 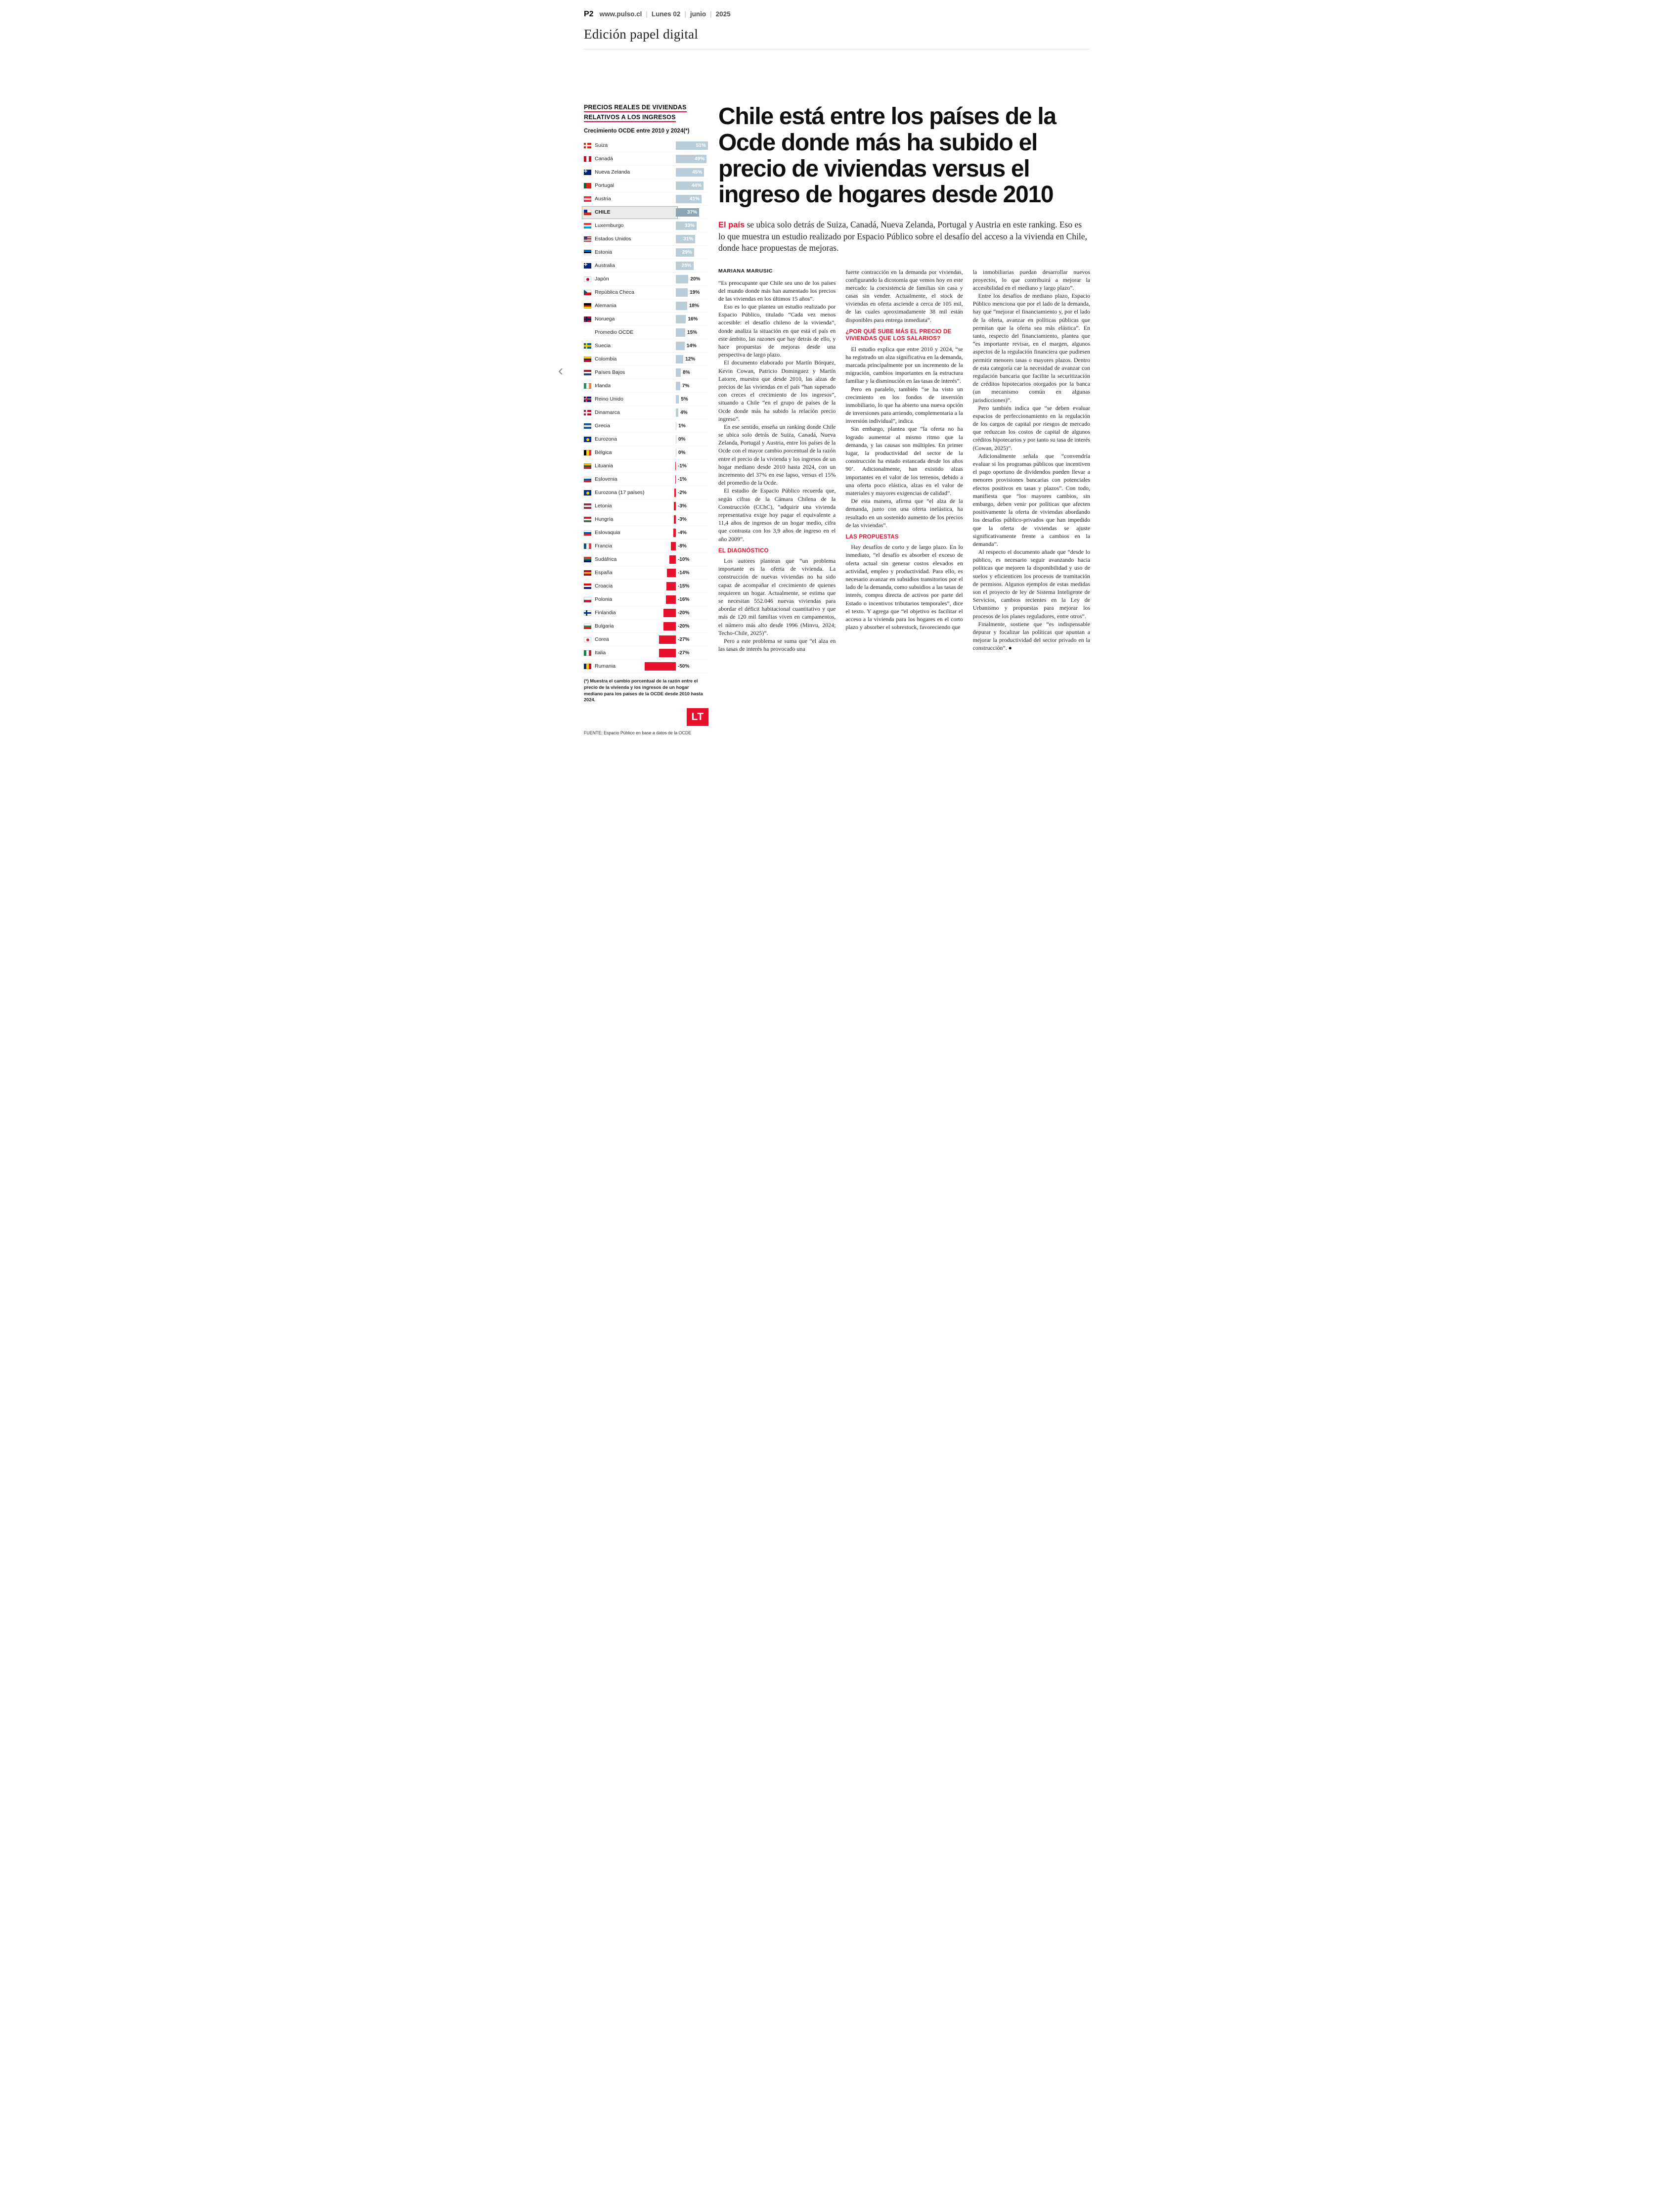 I want to click on value-label: 37%, so click(x=692, y=212).